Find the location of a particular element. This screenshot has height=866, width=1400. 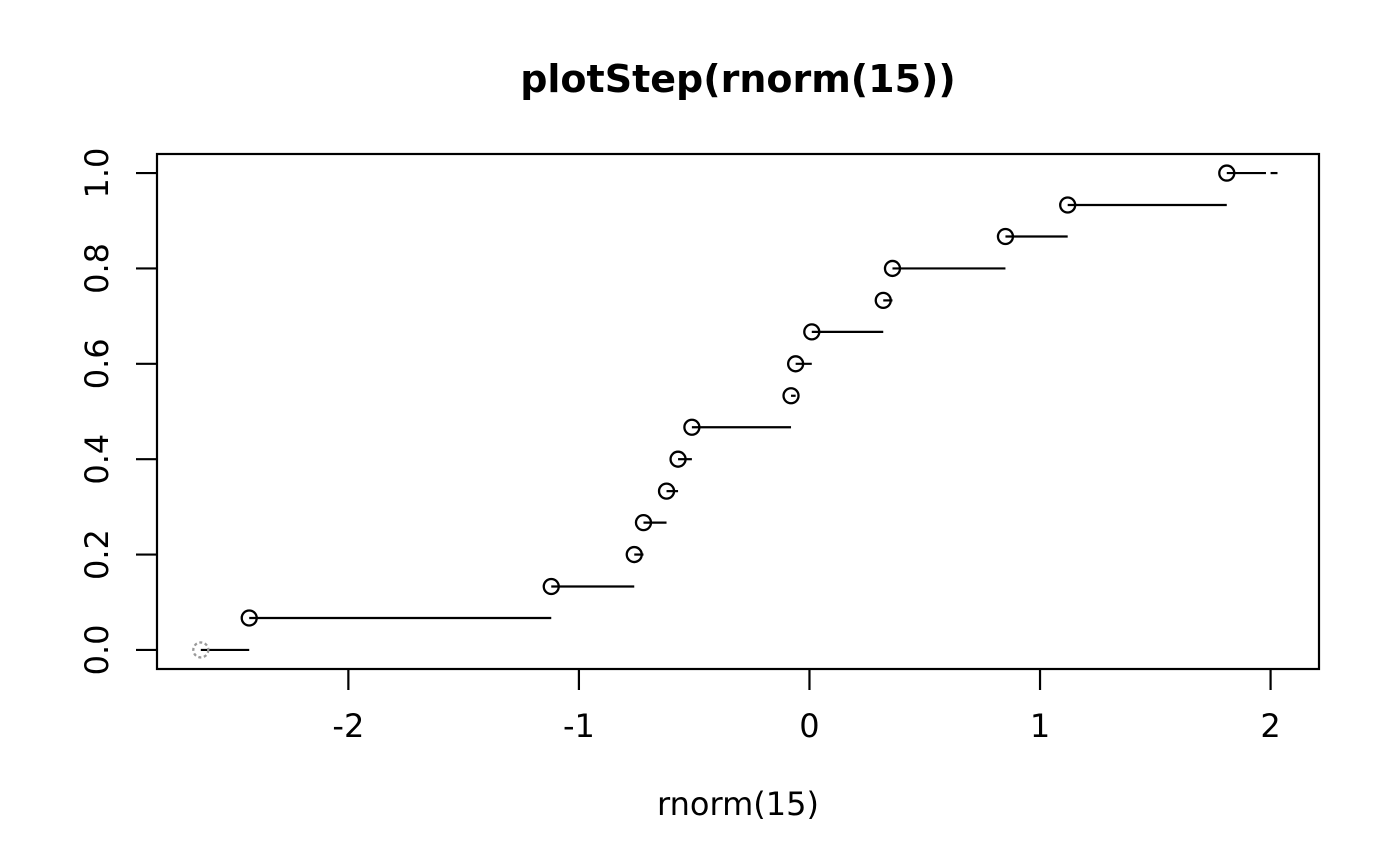

chart-title: plotStep(rnorm(15)) is located at coordinates (738, 79).